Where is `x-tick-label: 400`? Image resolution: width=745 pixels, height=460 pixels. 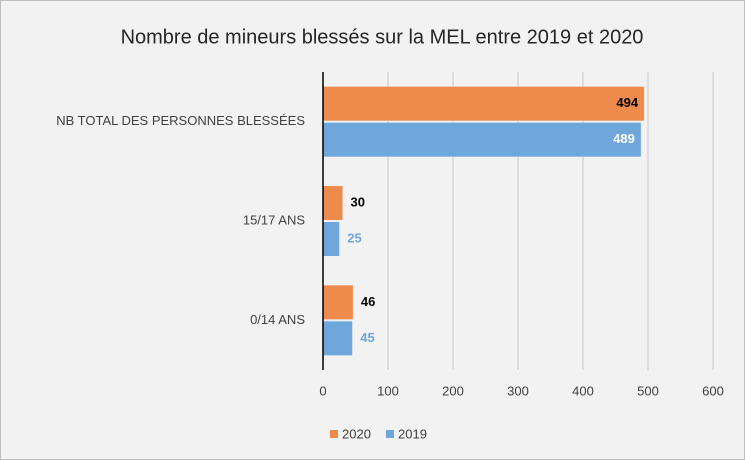
x-tick-label: 400 is located at coordinates (583, 390).